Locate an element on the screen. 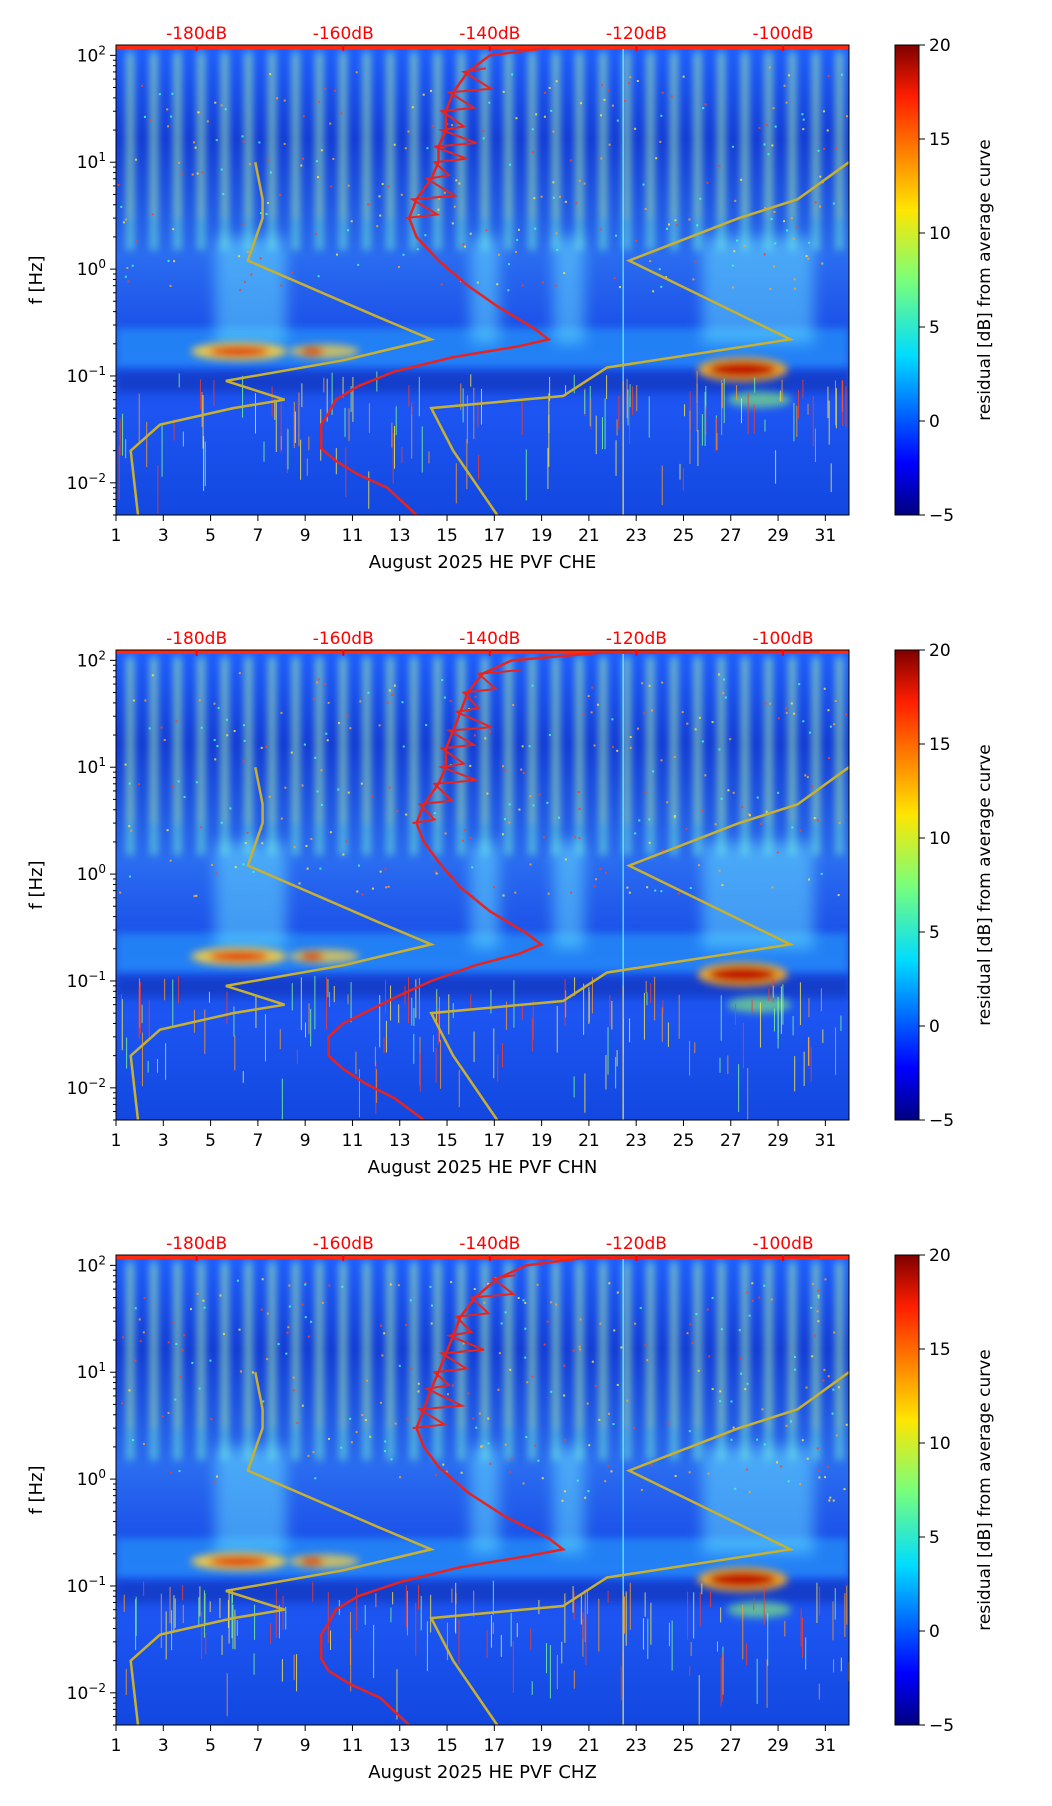  y-axis-label: f [Hz] is located at coordinates (36, 1489).